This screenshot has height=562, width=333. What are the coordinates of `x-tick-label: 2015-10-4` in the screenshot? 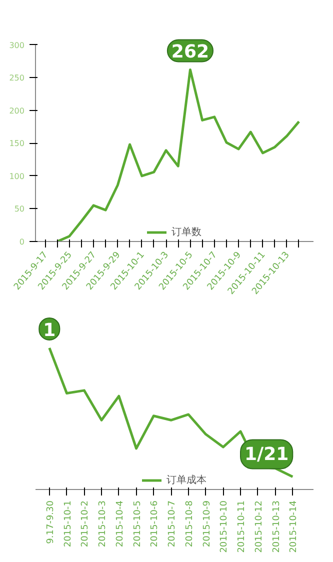 It's located at (120, 524).